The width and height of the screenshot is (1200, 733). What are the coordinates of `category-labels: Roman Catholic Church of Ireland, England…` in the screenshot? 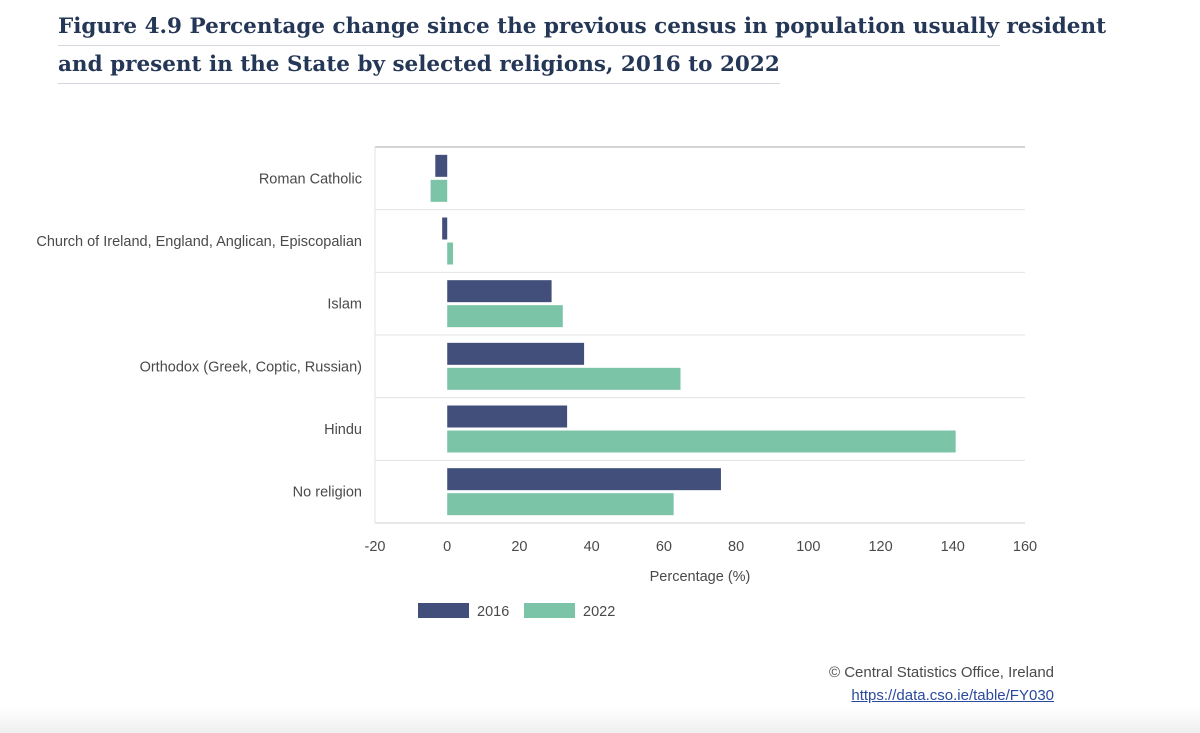 It's located at (199, 335).